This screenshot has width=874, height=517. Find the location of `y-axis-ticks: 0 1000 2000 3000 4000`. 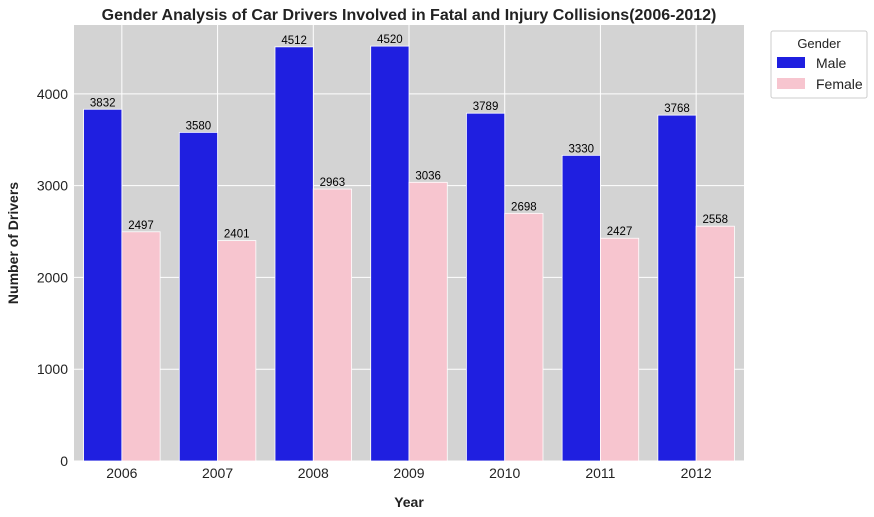

y-axis-ticks: 0 1000 2000 3000 4000 is located at coordinates (52, 277).